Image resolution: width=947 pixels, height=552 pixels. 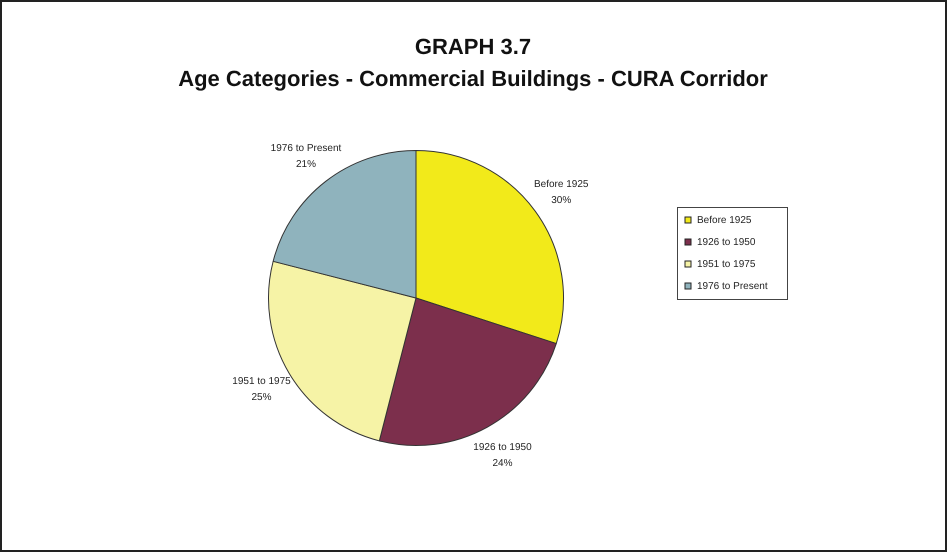 What do you see at coordinates (306, 164) in the screenshot?
I see `data-label: 21%` at bounding box center [306, 164].